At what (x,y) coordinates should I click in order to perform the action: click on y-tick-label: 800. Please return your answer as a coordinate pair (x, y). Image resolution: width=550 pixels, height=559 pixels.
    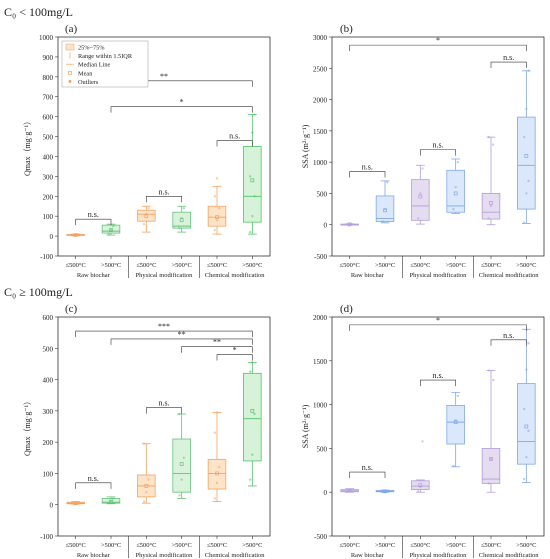
    Looking at the image, I should click on (48, 78).